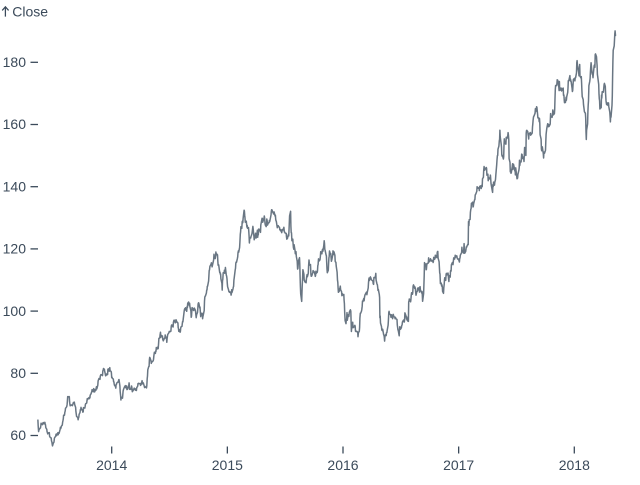 The image size is (640, 485). I want to click on svg-text: 2018, so click(574, 465).